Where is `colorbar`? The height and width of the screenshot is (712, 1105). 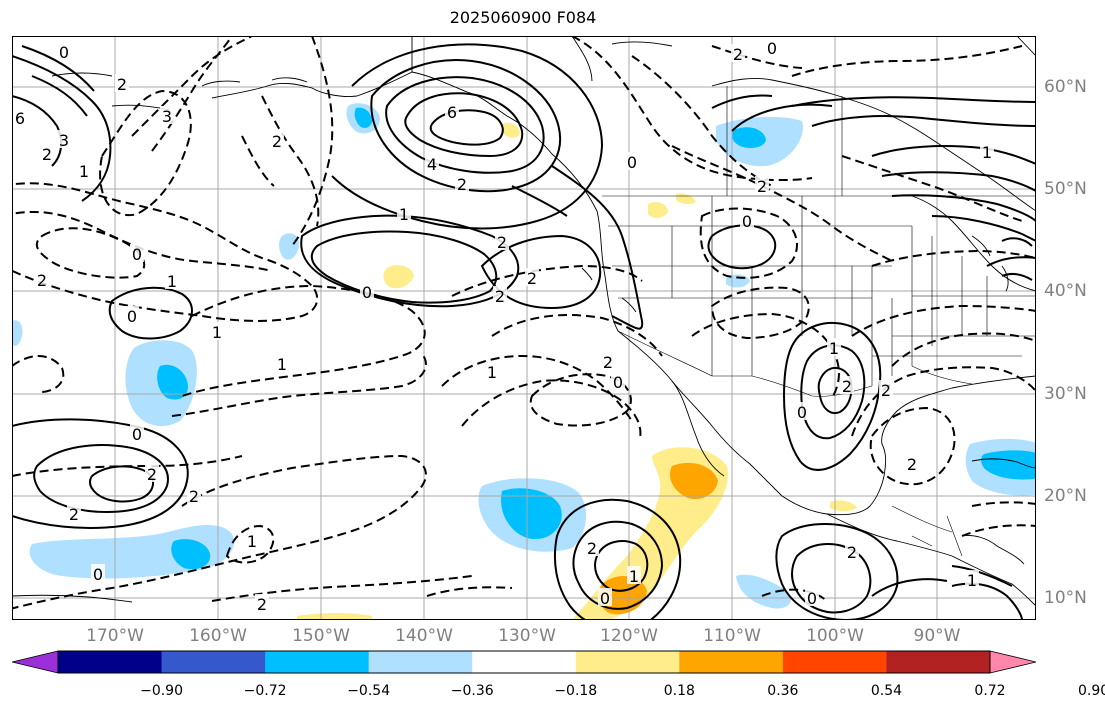 colorbar is located at coordinates (524, 662).